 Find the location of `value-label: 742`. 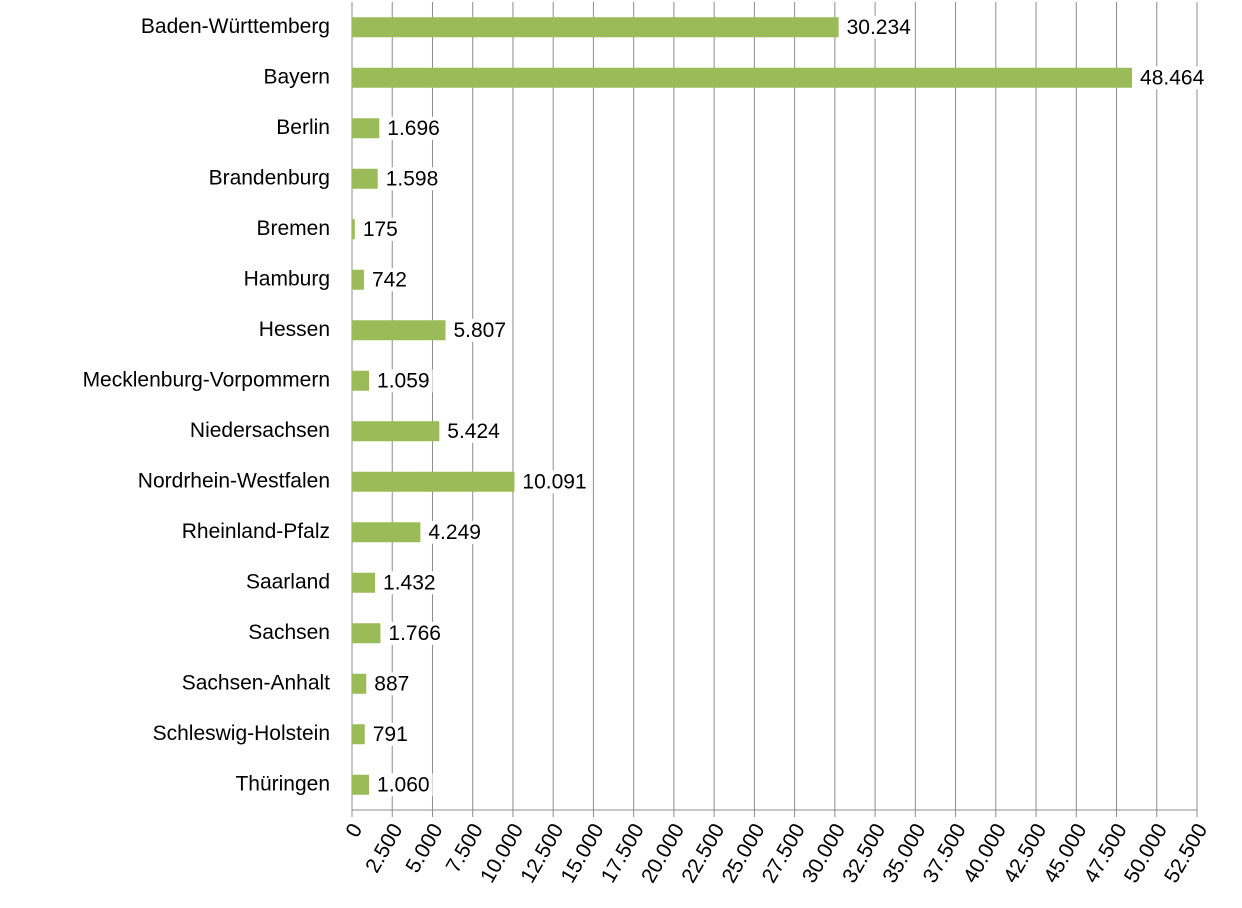

value-label: 742 is located at coordinates (389, 279).